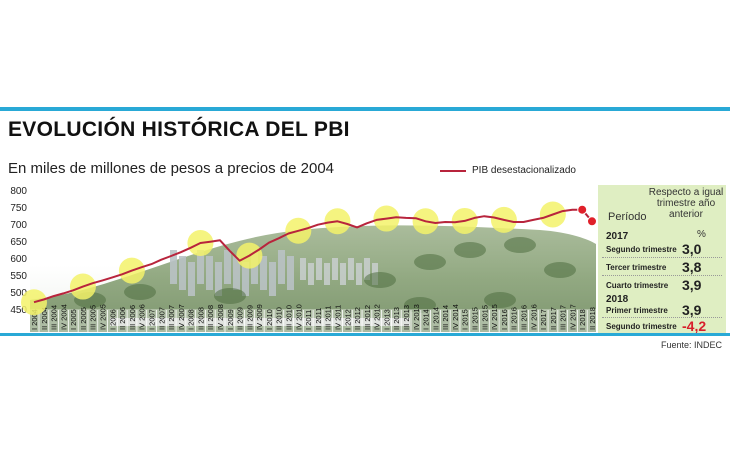  I want to click on x-tick-label: I 2005, so click(73, 319).